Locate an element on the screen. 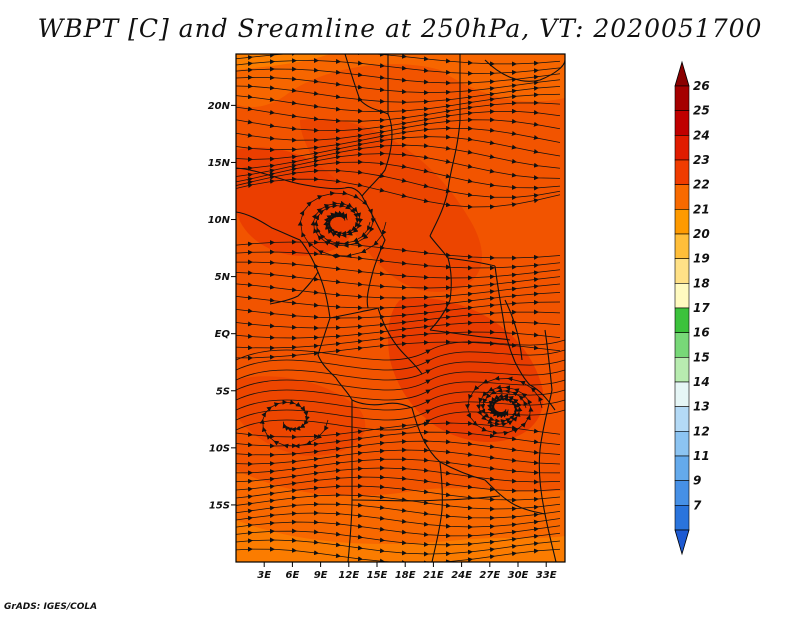  colorbar-label: 21 is located at coordinates (701, 209).